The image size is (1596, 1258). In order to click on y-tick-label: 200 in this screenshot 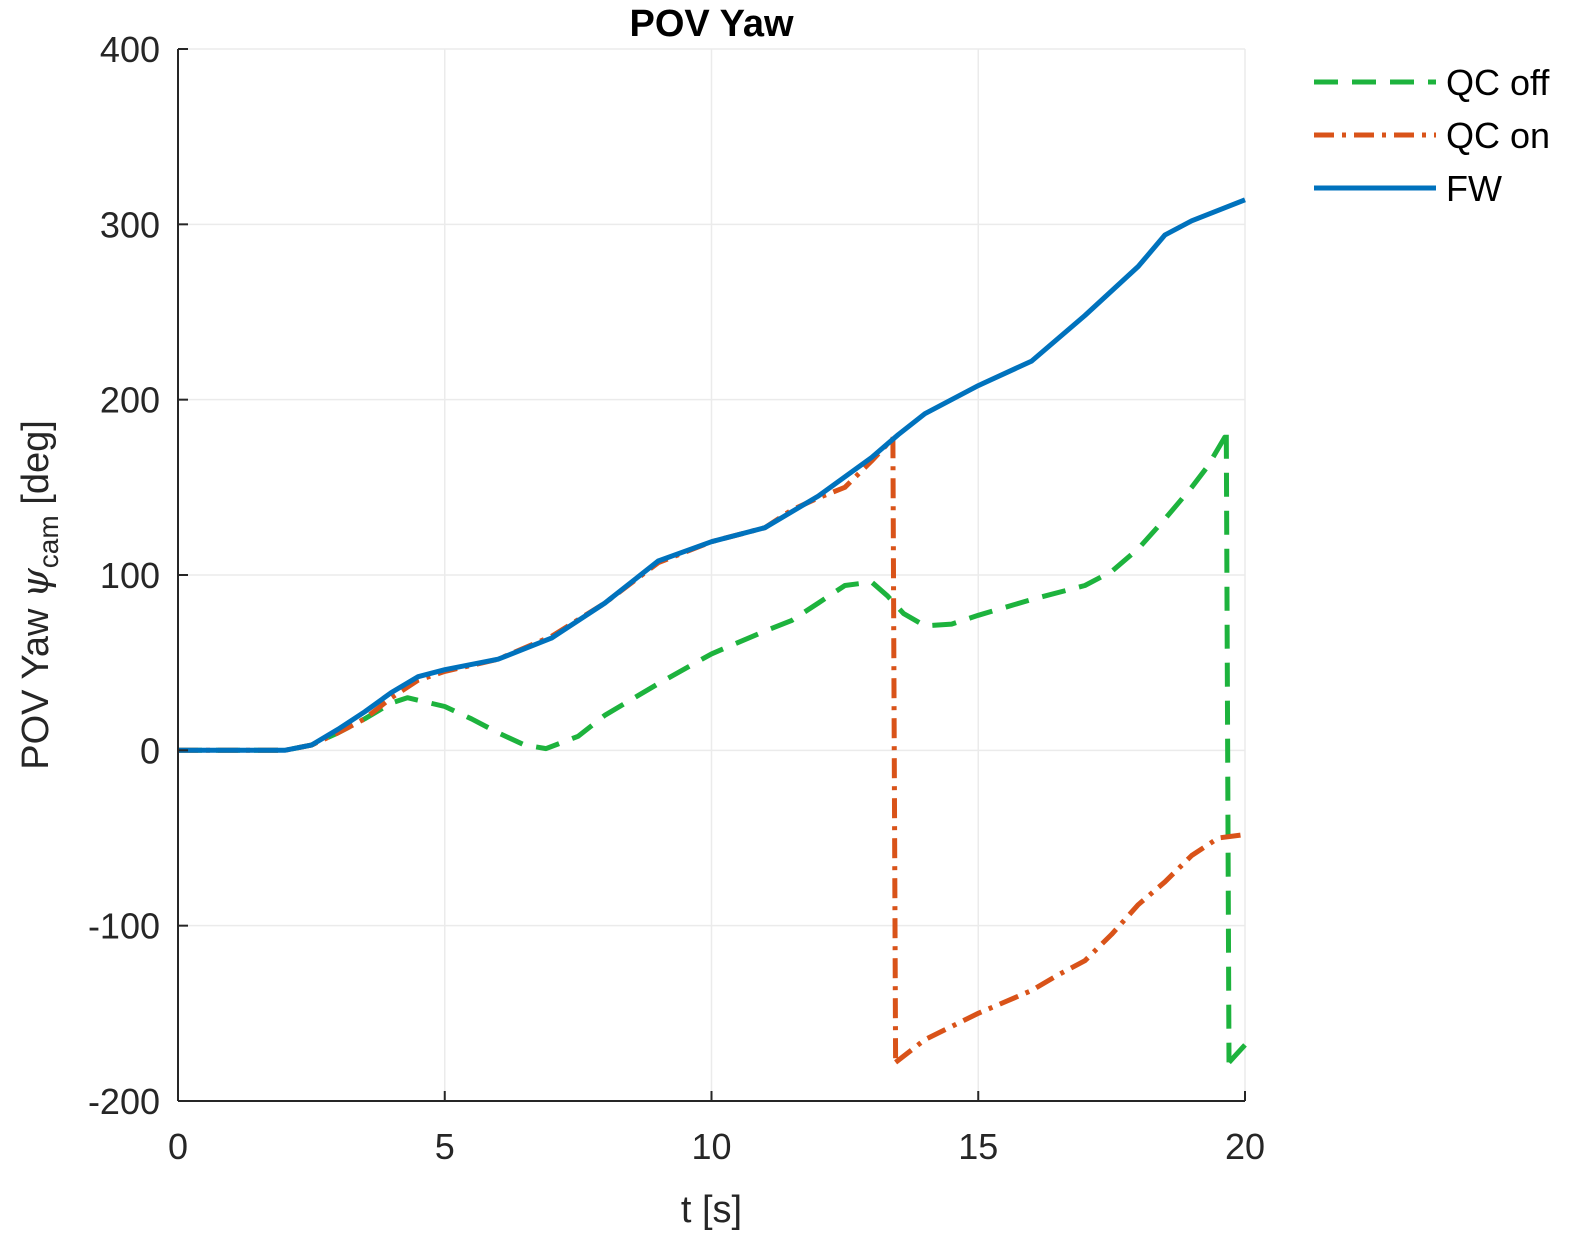, I will do `click(130, 400)`.